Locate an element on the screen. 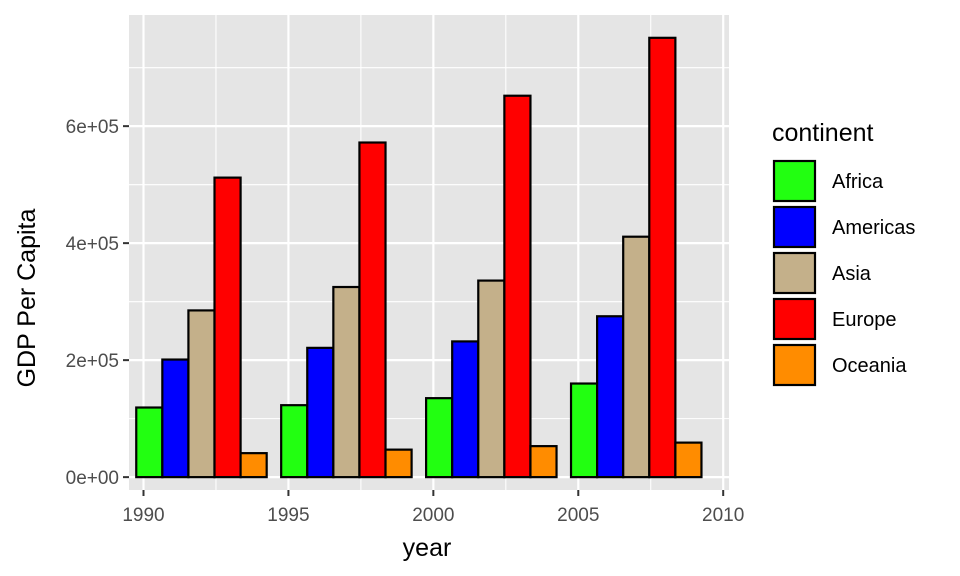 The width and height of the screenshot is (960, 576). bar-oceania-2007 is located at coordinates (688, 460).